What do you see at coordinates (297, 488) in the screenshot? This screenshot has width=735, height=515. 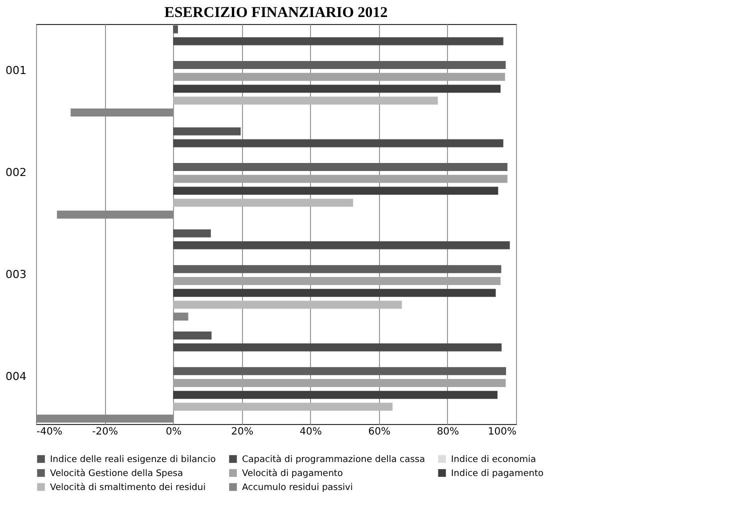 I see `legend-label: Accumulo residui passivi` at bounding box center [297, 488].